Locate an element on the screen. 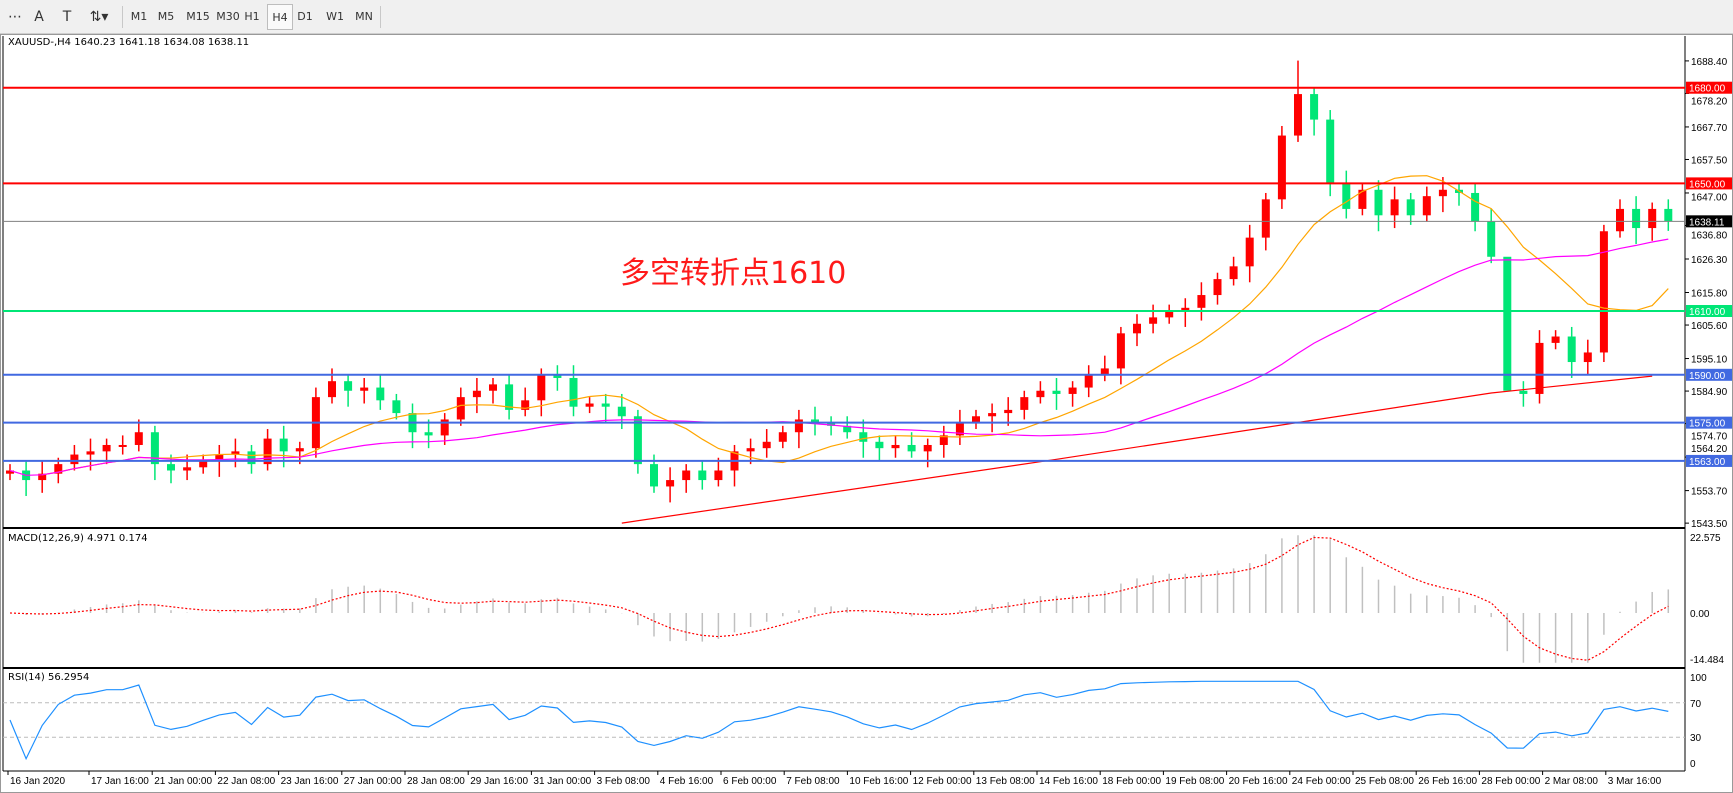  text-tool-icon: A is located at coordinates (39, 17).